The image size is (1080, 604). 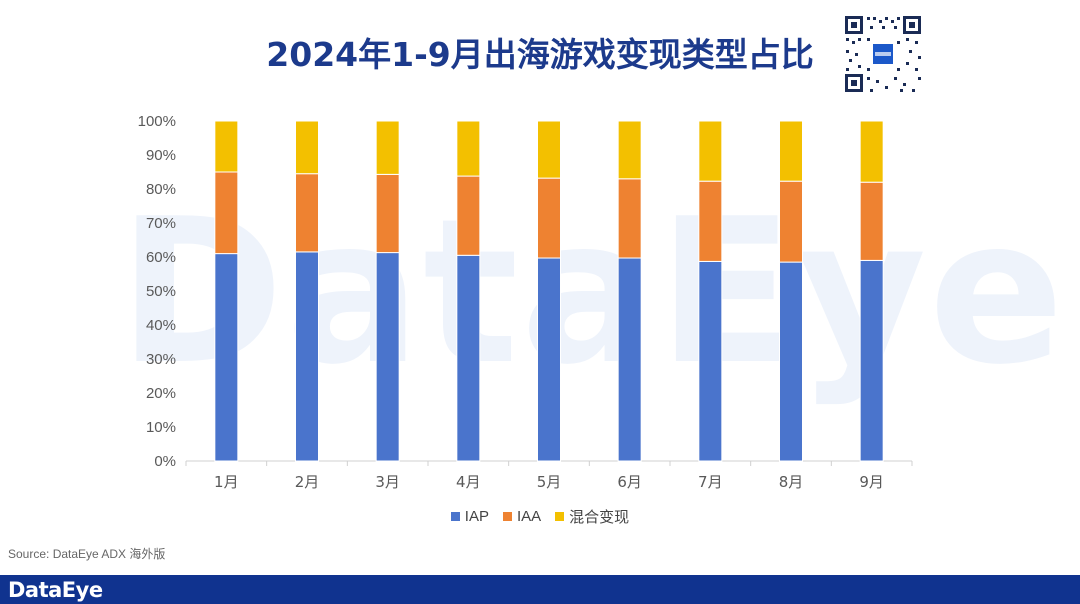 I want to click on brand-logo: DataEye, so click(x=55, y=590).